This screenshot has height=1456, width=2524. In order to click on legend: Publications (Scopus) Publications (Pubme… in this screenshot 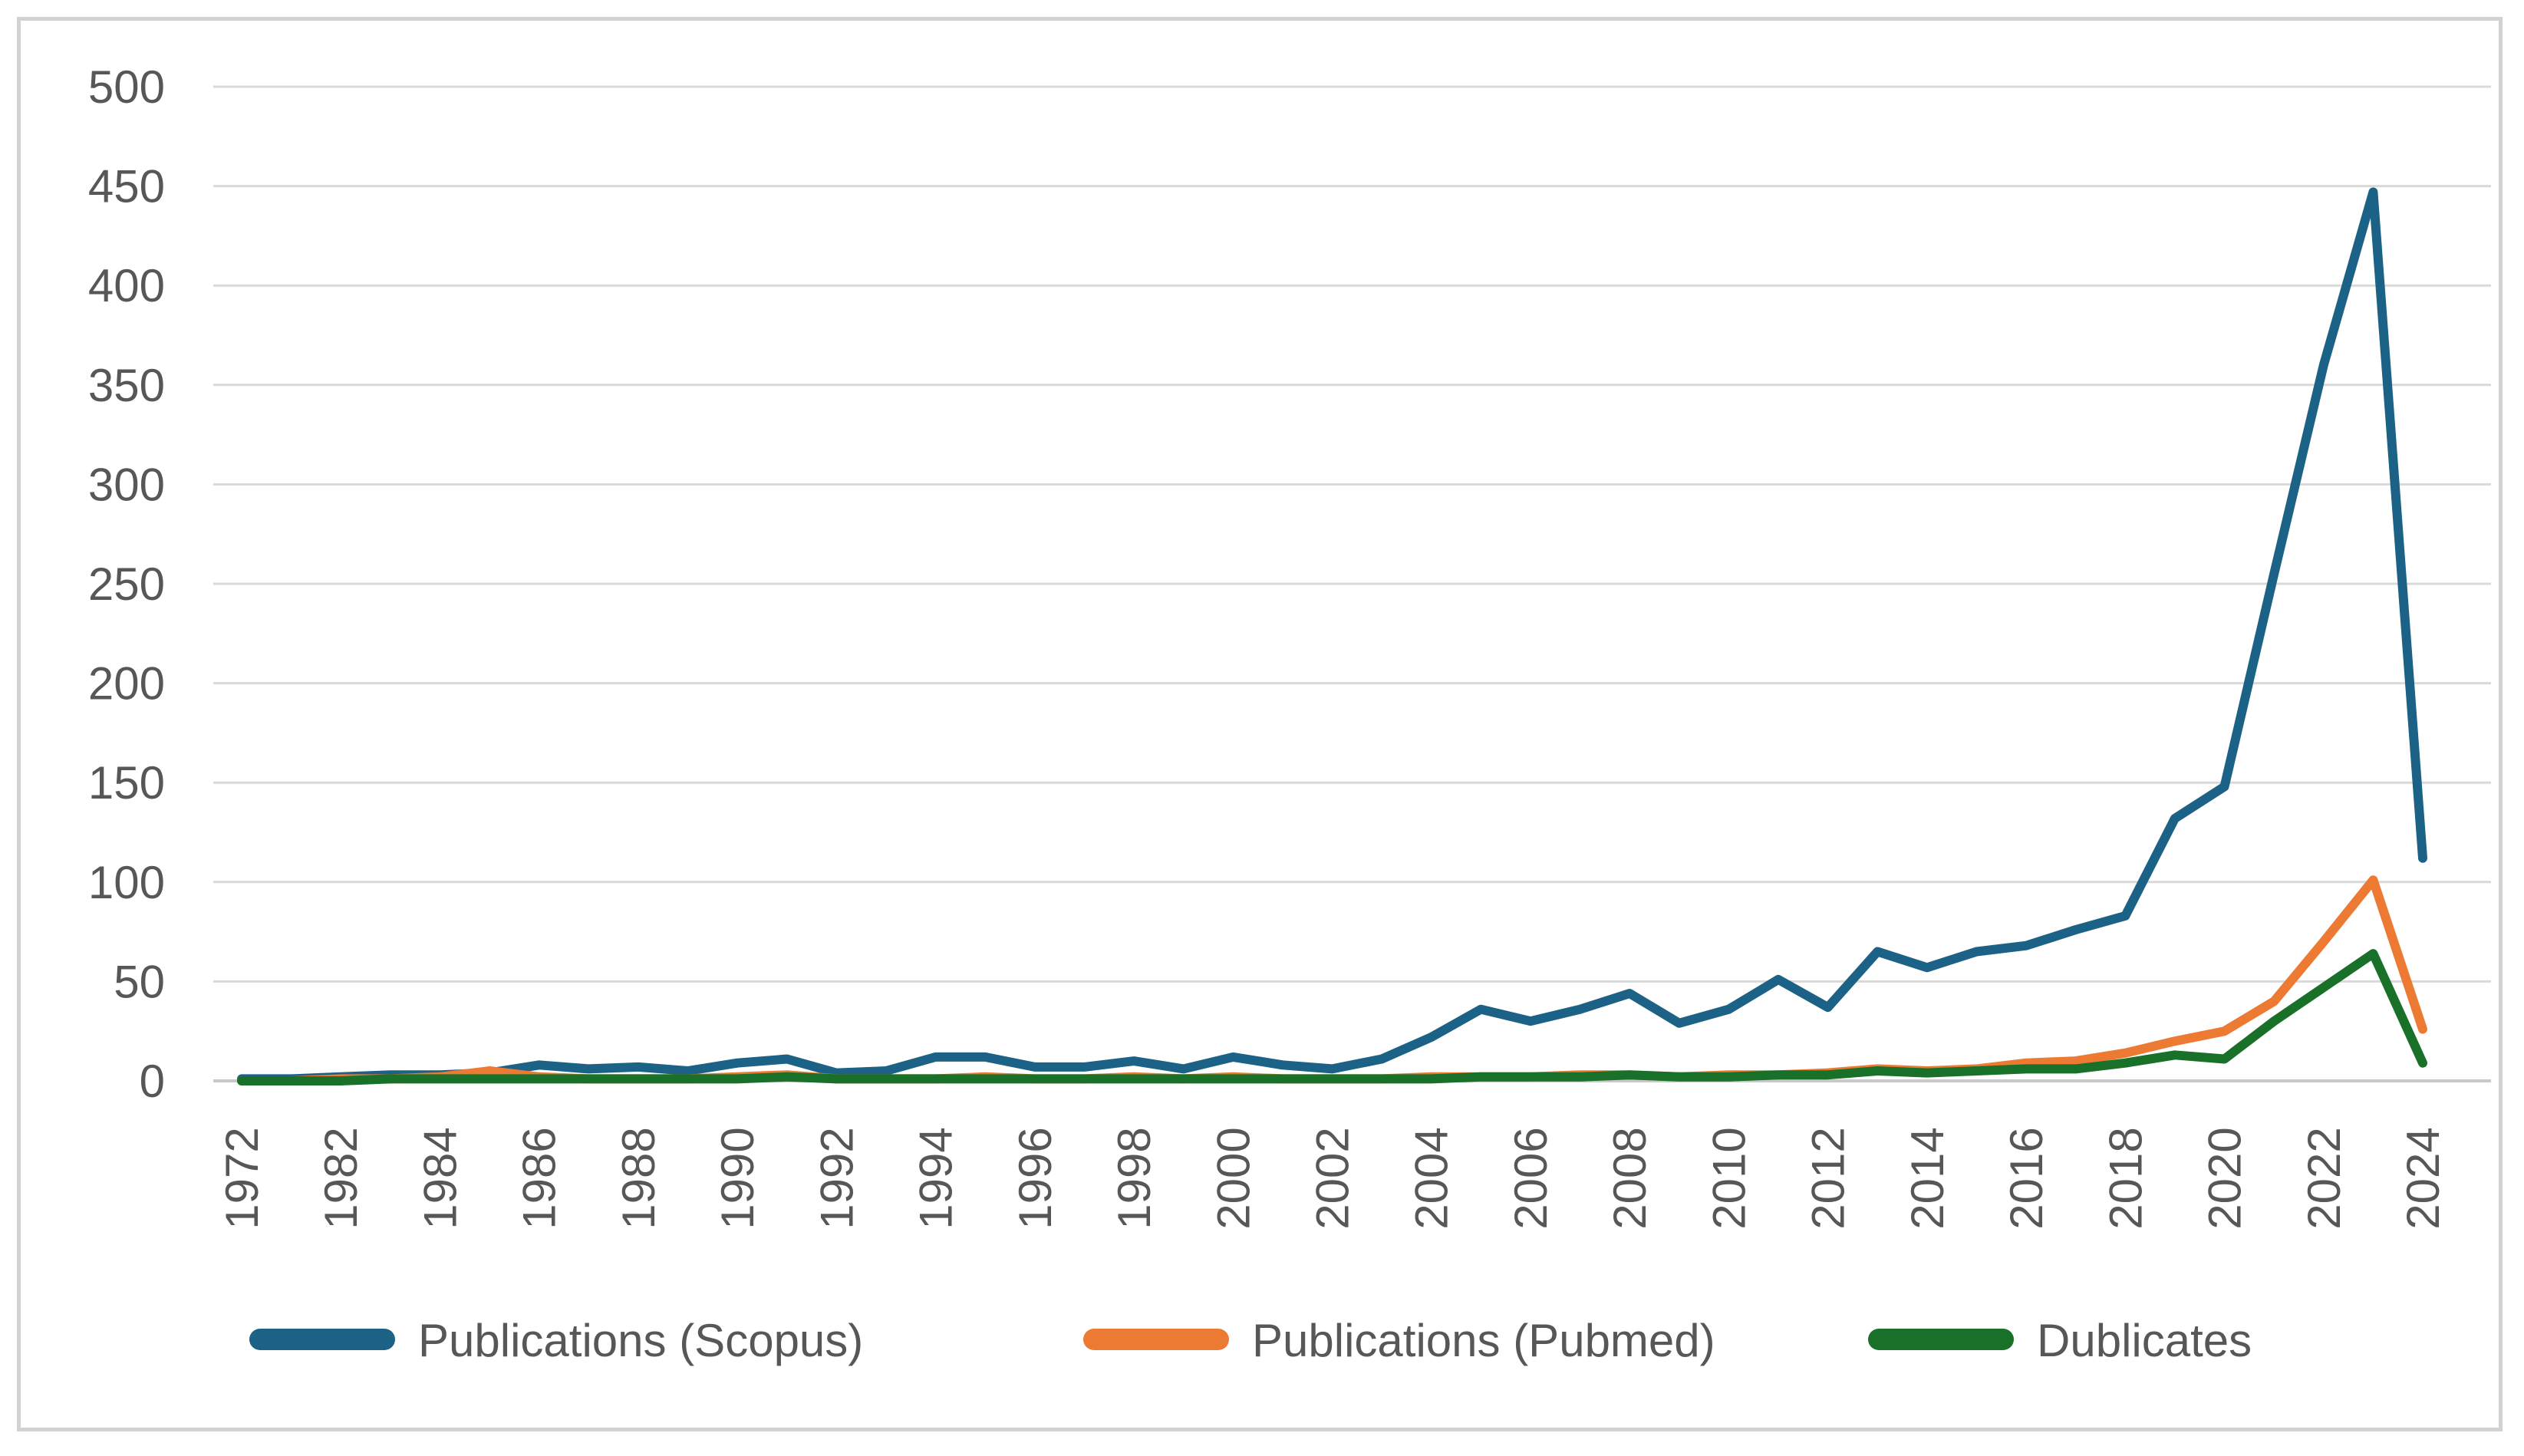, I will do `click(1251, 1340)`.